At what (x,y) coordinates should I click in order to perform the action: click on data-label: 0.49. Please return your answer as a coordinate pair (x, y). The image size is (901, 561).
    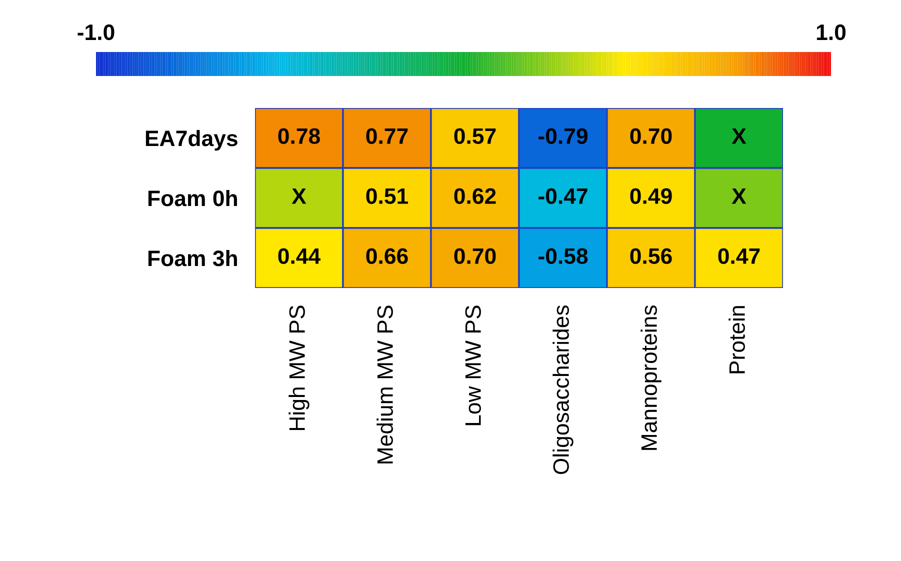
    Looking at the image, I should click on (651, 196).